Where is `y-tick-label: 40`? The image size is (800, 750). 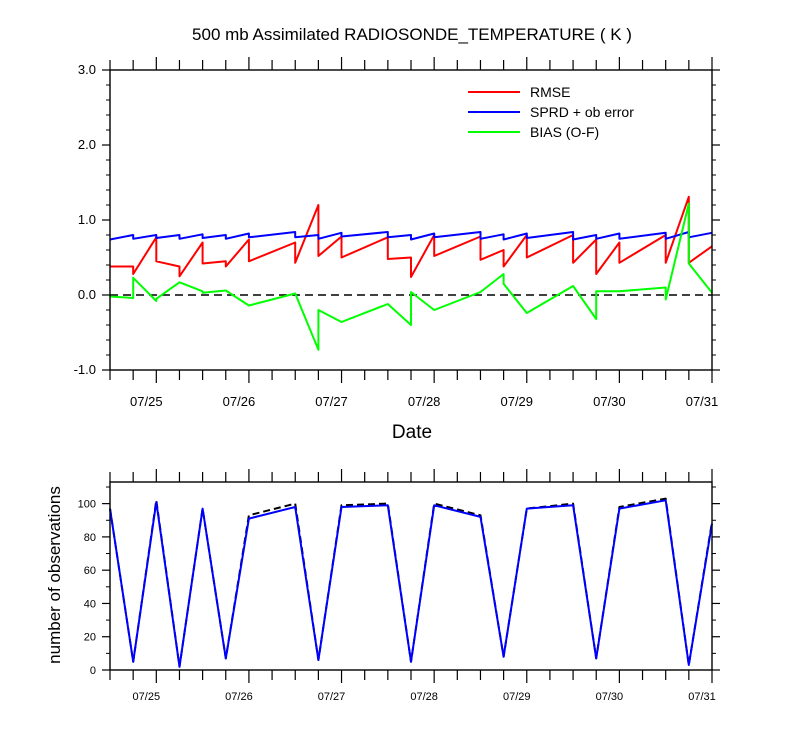
y-tick-label: 40 is located at coordinates (90, 604).